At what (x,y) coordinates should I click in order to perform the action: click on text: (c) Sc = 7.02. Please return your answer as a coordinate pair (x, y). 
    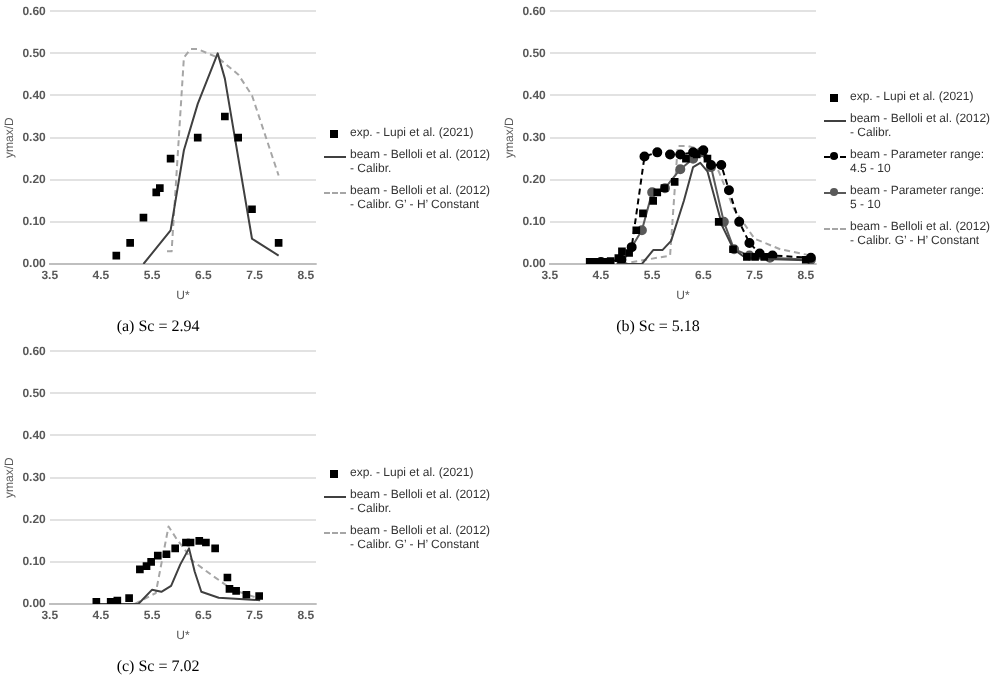
    Looking at the image, I should click on (158, 665).